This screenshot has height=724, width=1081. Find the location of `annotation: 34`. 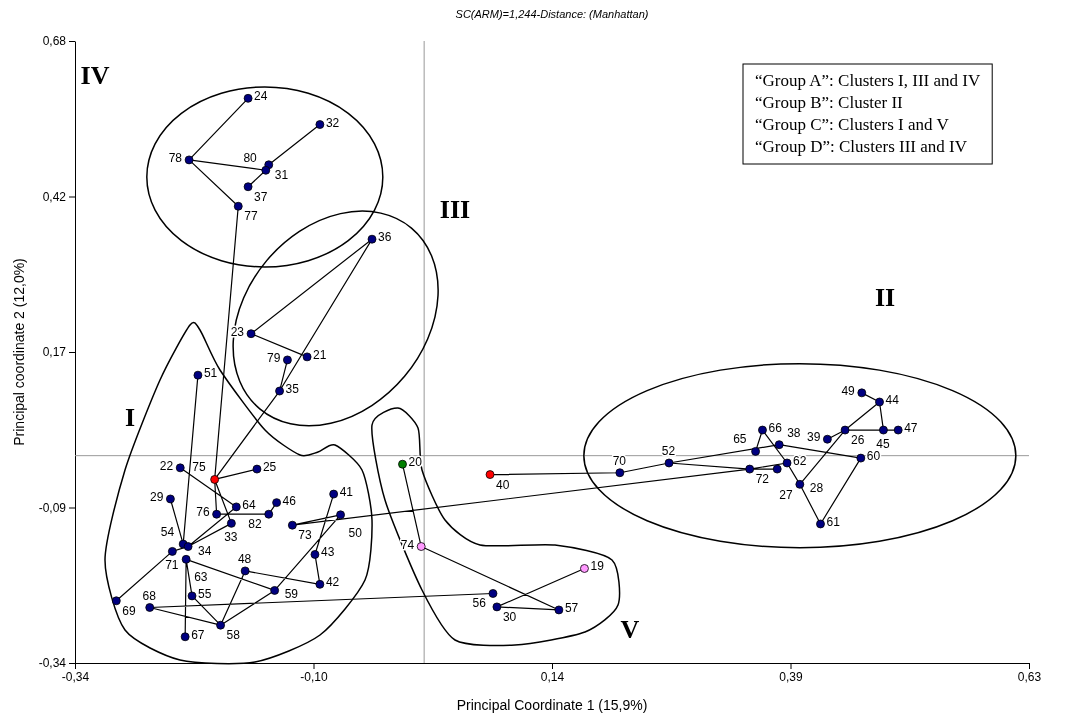

annotation: 34 is located at coordinates (205, 550).